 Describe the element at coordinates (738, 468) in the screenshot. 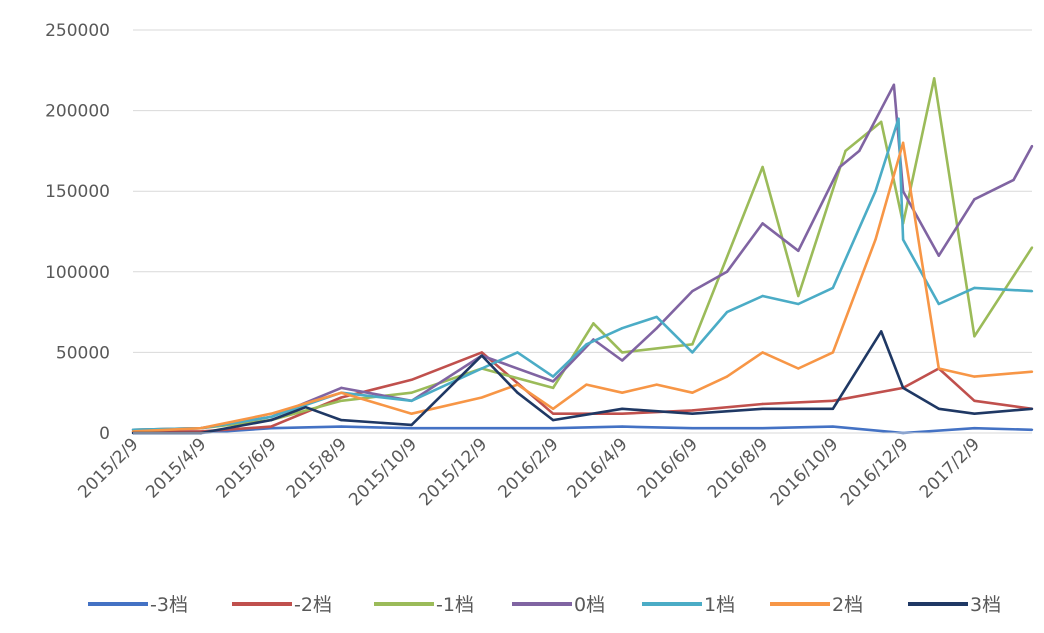

I see `x-tick-label: 2016/8/9` at that location.